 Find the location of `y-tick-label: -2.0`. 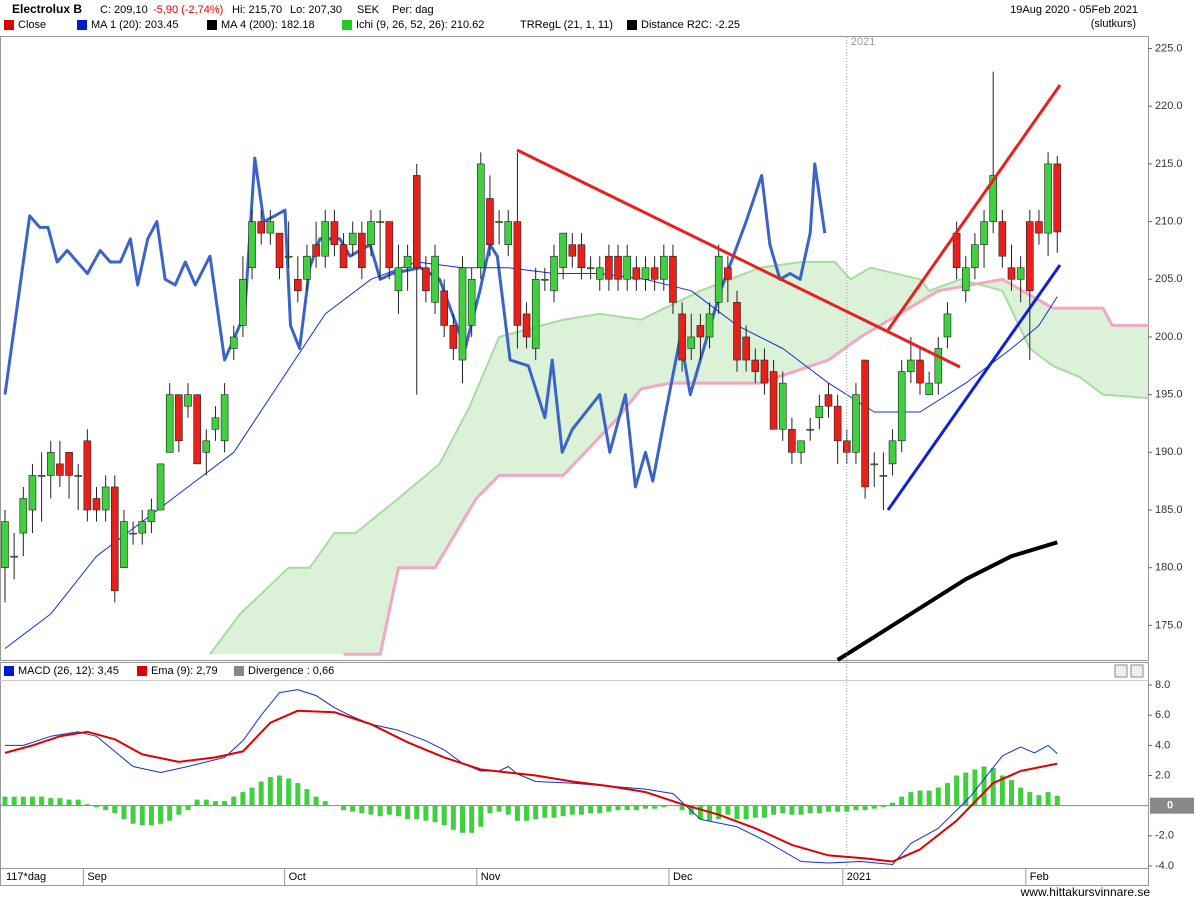

y-tick-label: -2.0 is located at coordinates (1164, 836).